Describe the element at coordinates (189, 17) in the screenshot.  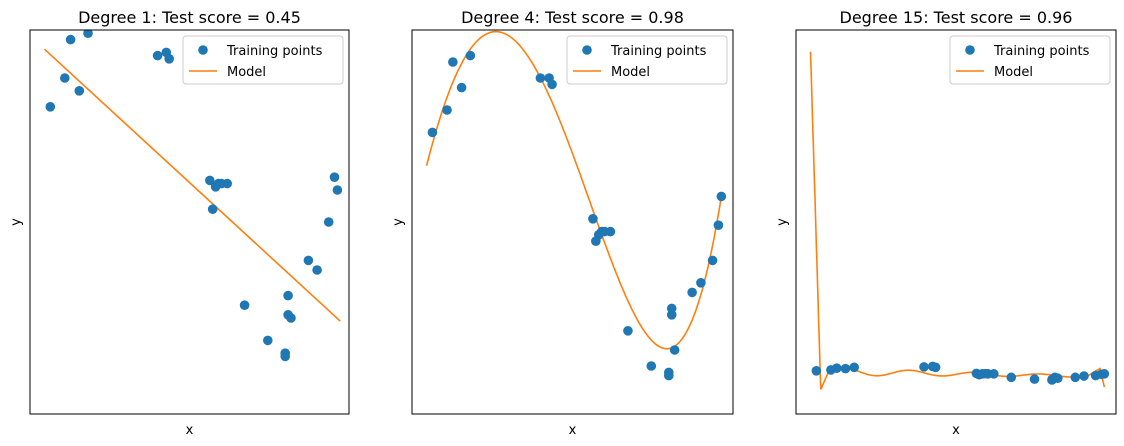
I see `chart-title: Degree 1: Test score = 0.45` at that location.